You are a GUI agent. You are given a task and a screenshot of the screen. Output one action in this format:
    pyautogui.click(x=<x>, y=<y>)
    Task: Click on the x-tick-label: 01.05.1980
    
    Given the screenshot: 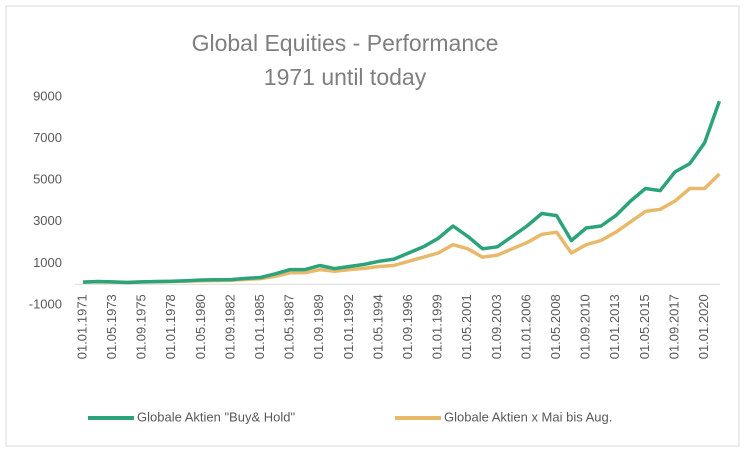 What is the action you would take?
    pyautogui.click(x=200, y=326)
    